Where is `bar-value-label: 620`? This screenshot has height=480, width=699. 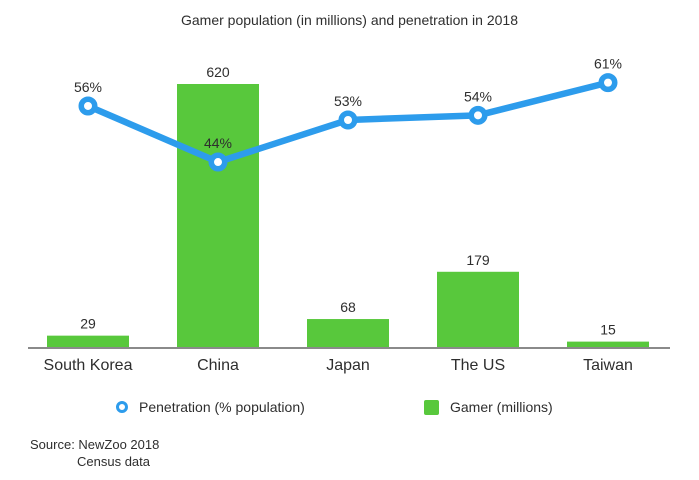 bar-value-label: 620 is located at coordinates (218, 72).